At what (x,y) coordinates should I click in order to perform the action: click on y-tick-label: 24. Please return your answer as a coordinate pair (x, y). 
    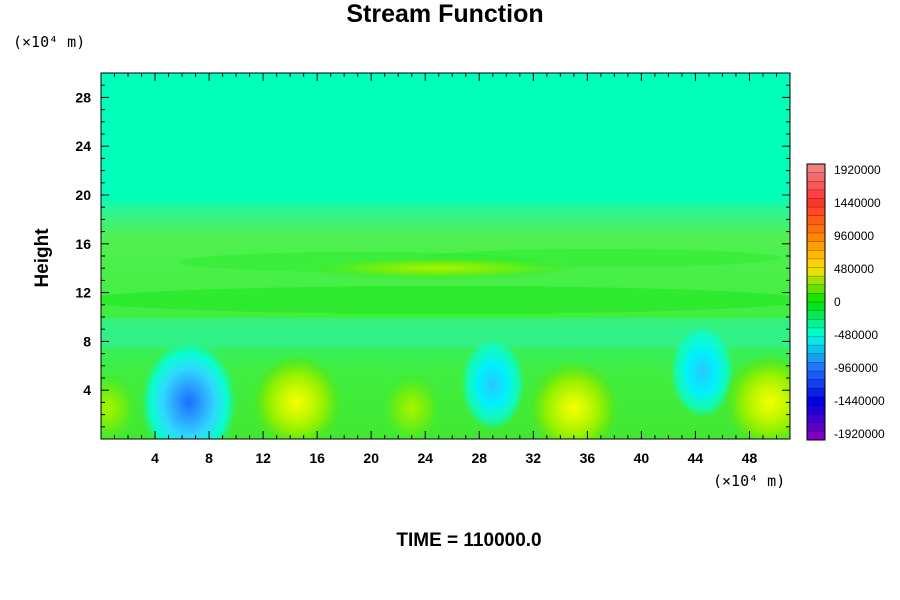
    Looking at the image, I should click on (83, 146).